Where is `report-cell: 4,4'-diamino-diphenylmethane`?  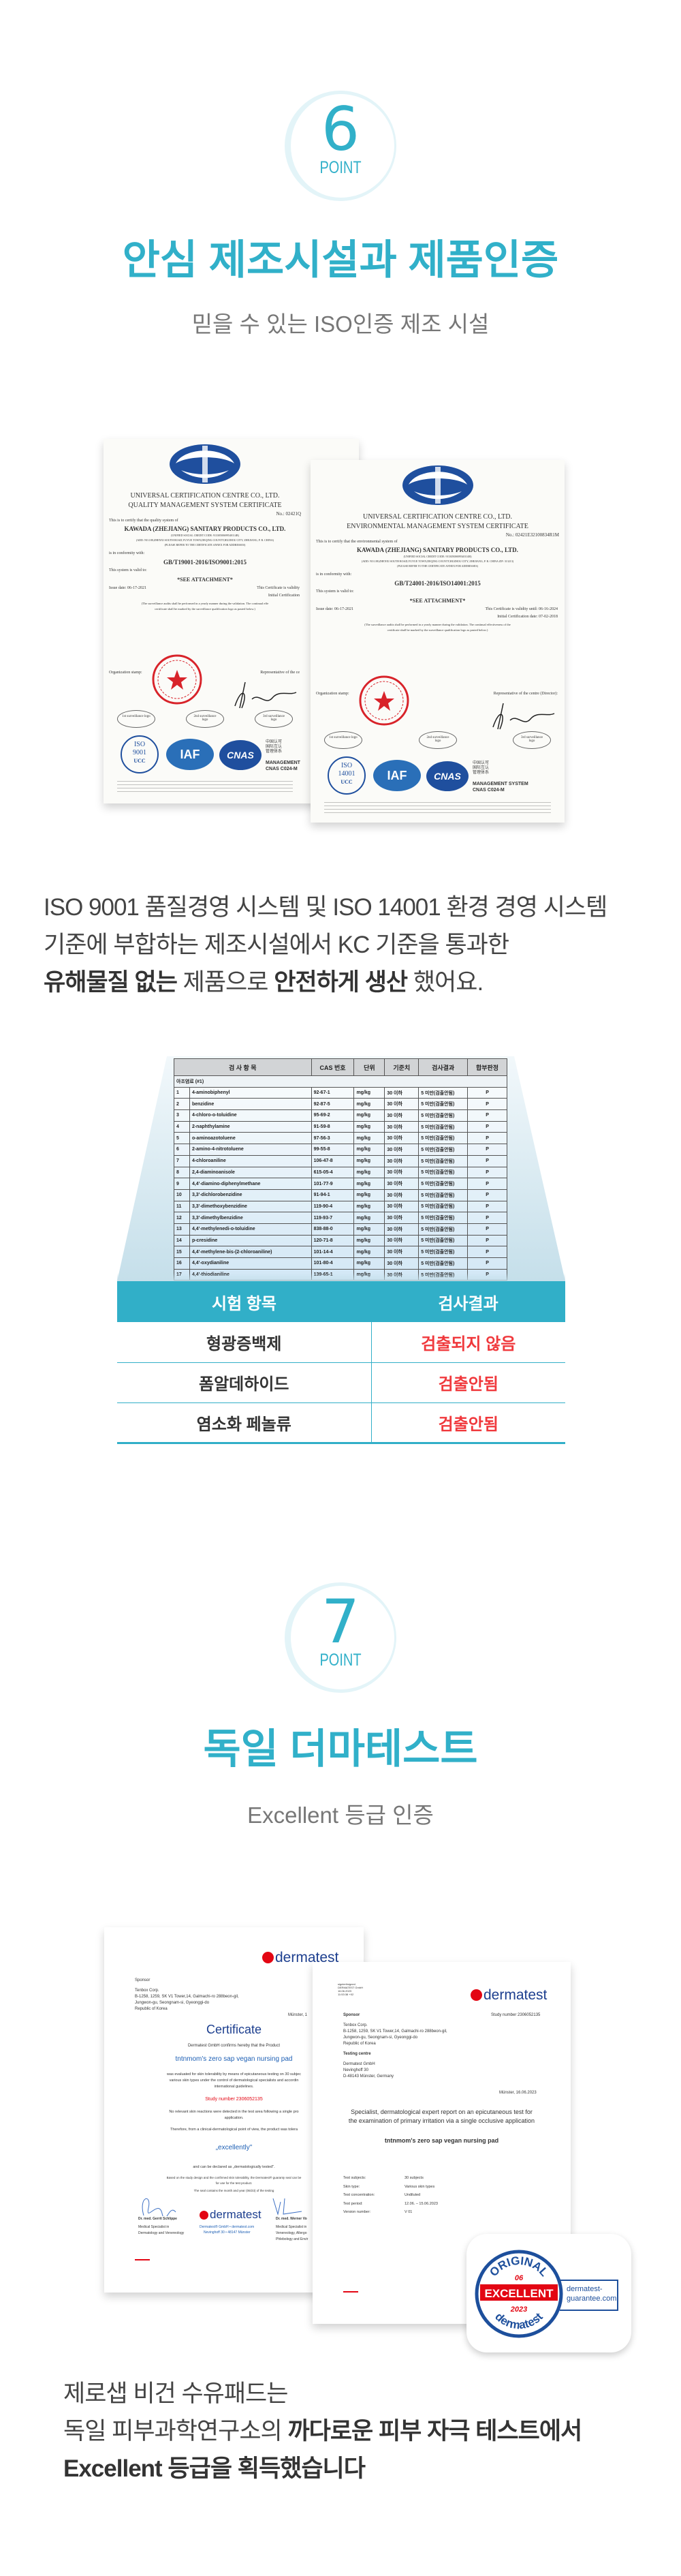 report-cell: 4,4'-diamino-diphenylmethane is located at coordinates (251, 1184).